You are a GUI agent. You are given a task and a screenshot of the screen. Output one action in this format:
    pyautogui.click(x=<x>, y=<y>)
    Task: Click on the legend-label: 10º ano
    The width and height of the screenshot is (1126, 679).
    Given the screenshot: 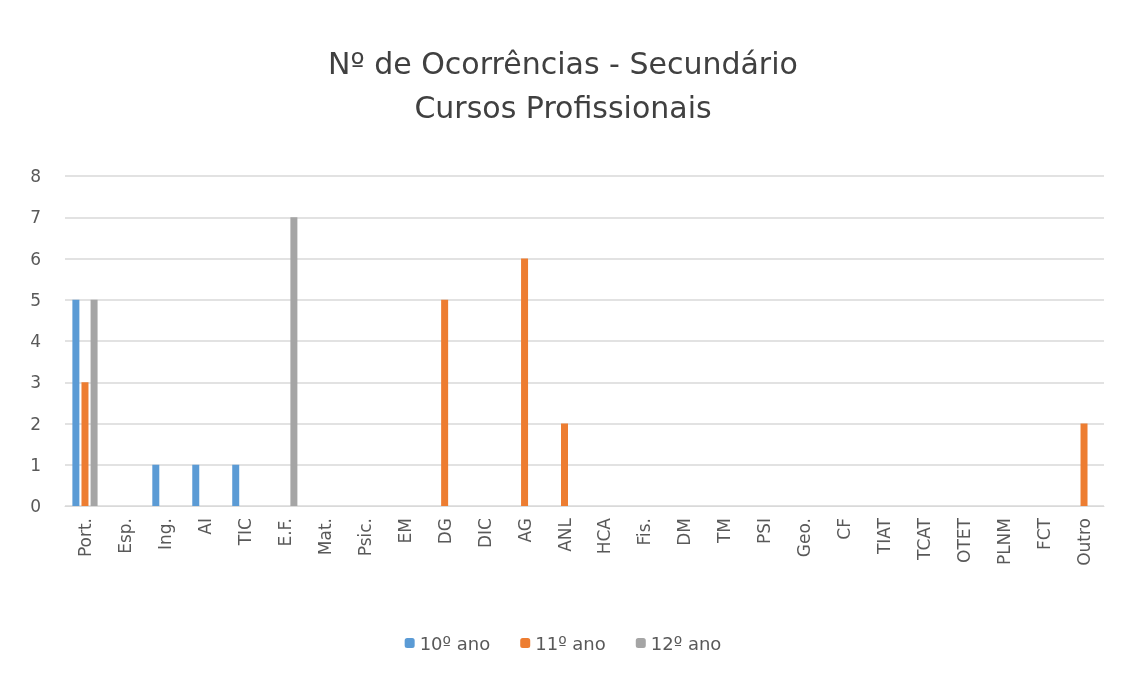 What is the action you would take?
    pyautogui.click(x=455, y=643)
    